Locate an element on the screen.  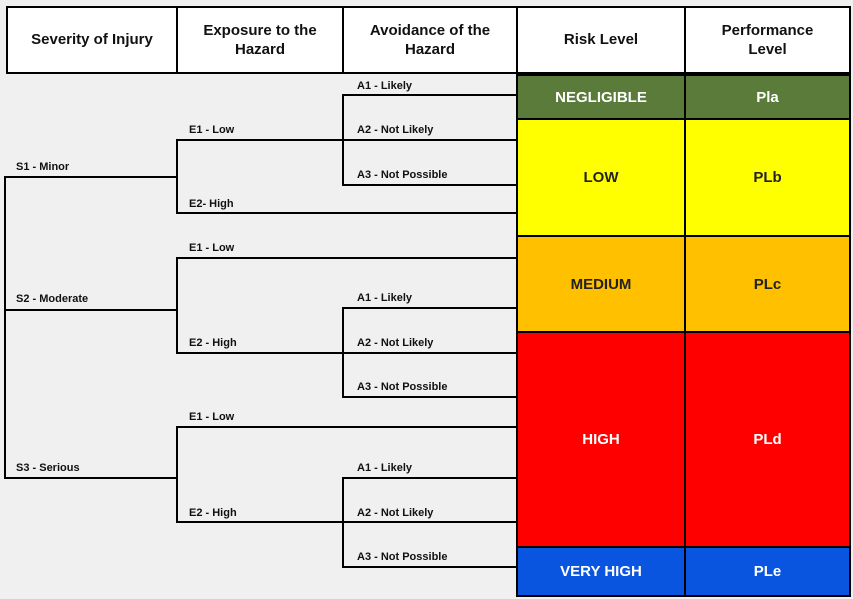
avoidance-label-1: A1 - Likely is located at coordinates (385, 86).